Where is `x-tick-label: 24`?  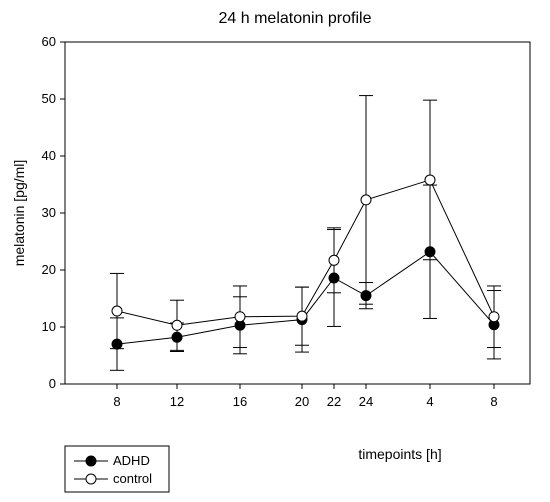
x-tick-label: 24 is located at coordinates (366, 401).